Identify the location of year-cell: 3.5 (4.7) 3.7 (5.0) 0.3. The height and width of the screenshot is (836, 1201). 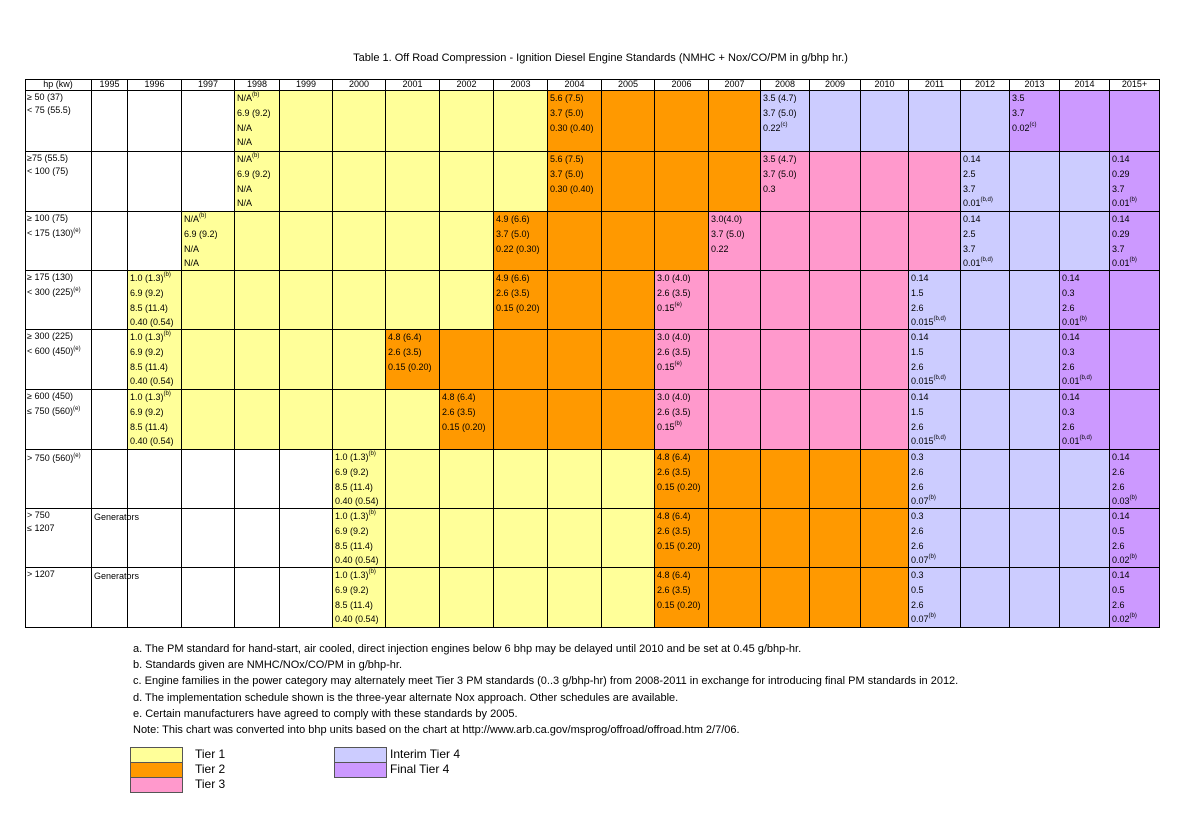
(785, 182).